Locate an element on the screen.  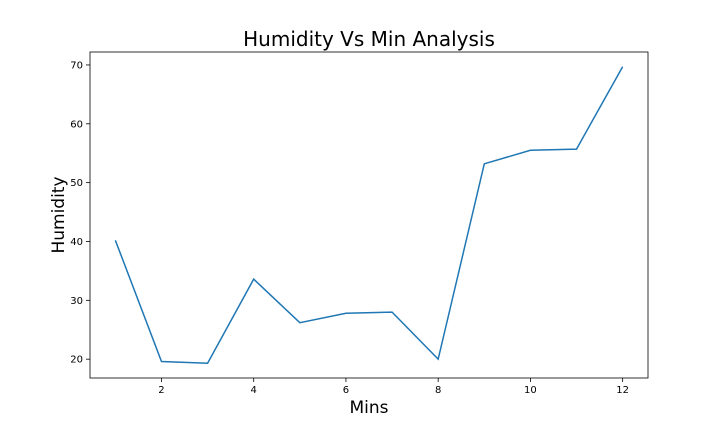
y-tick-label: 60 is located at coordinates (76, 124).